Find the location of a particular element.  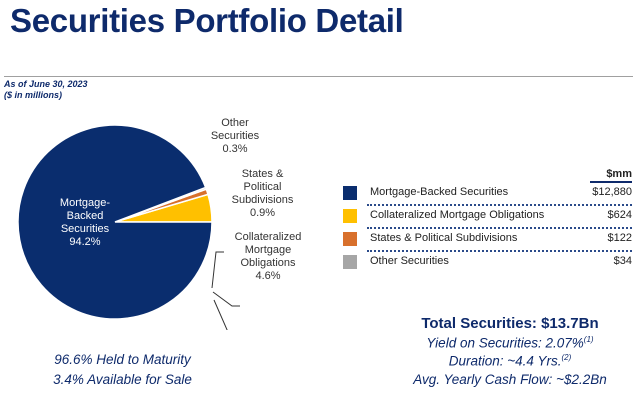

leader-line-states is located at coordinates (226, 299).